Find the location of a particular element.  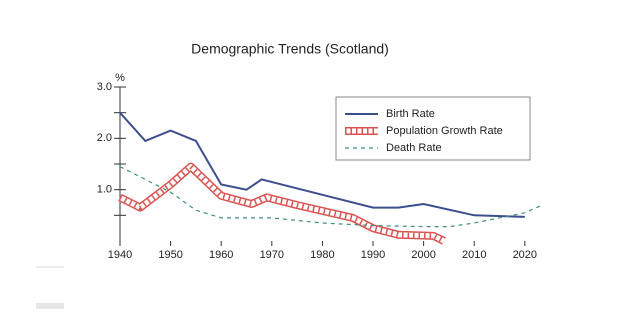

chart-title: Demographic Trends (Scotland) is located at coordinates (290, 49).